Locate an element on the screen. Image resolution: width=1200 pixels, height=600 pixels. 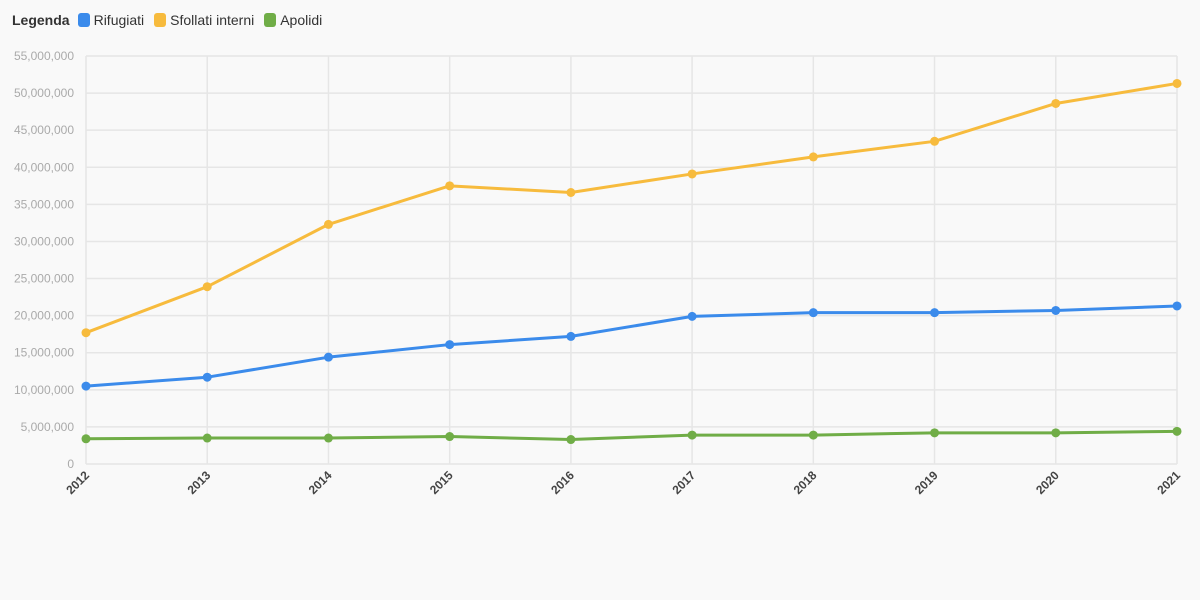
legend-item-sfollati-interni: Sfollati interni is located at coordinates (204, 20).